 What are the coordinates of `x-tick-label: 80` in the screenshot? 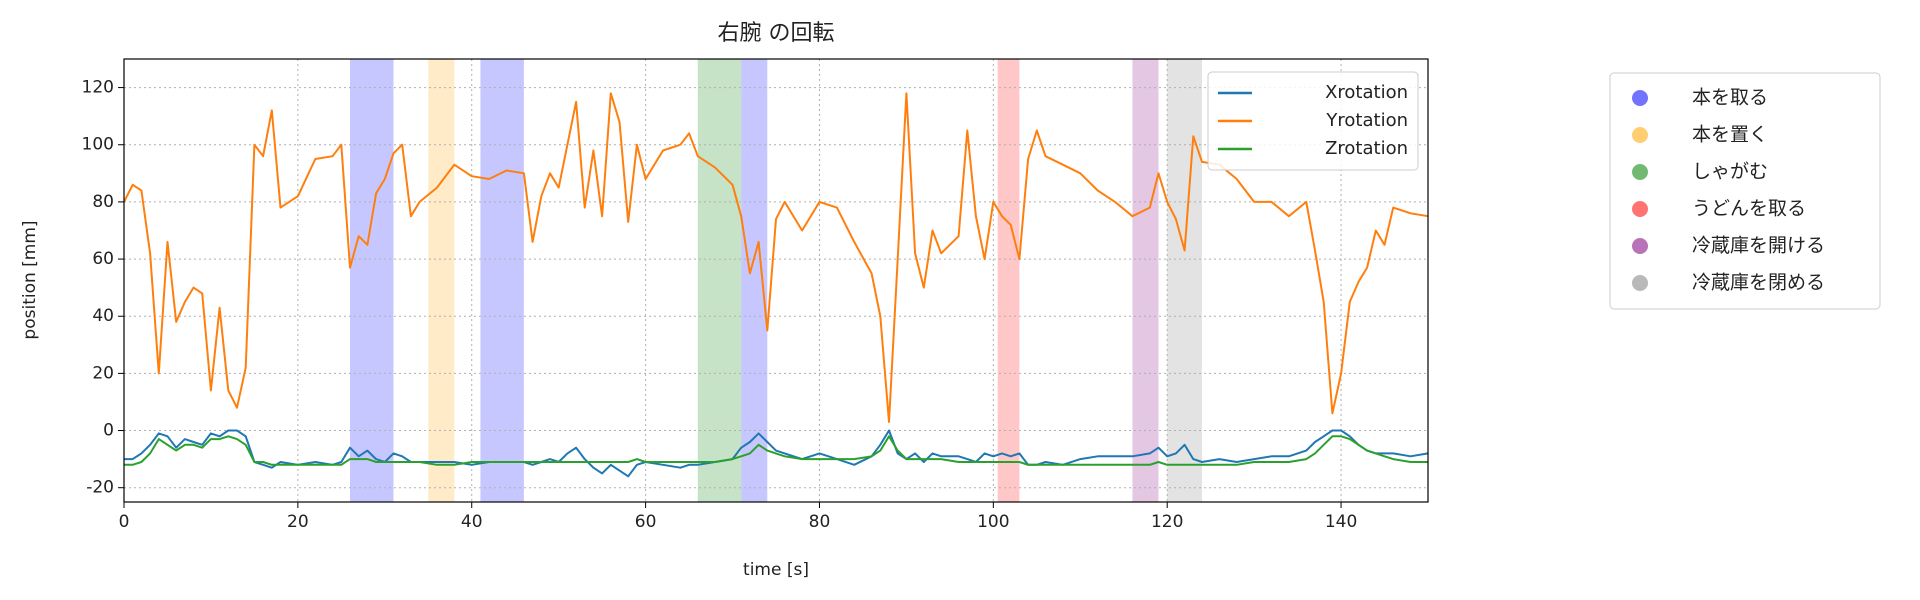 It's located at (820, 522).